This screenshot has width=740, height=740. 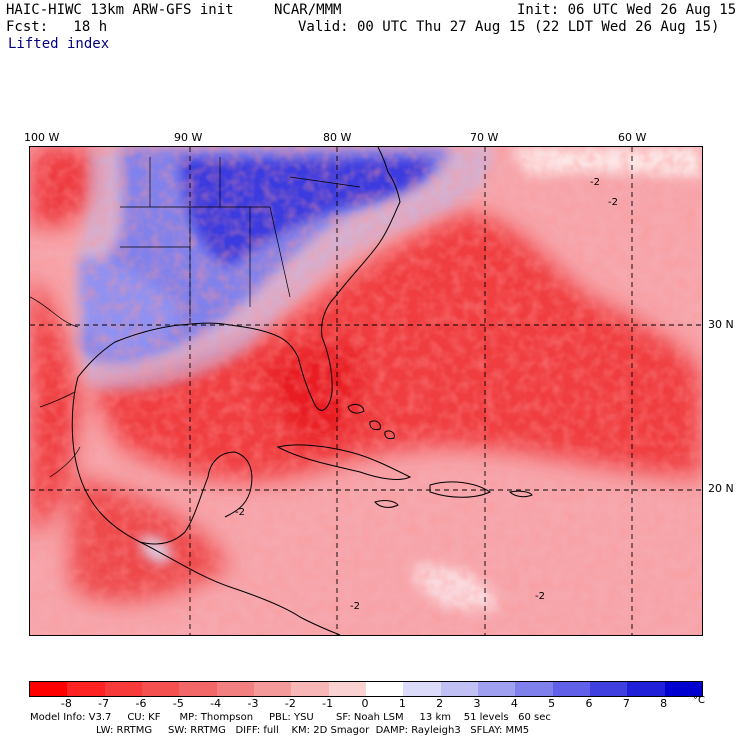 What do you see at coordinates (365, 703) in the screenshot?
I see `colorbar-tick-label: 0` at bounding box center [365, 703].